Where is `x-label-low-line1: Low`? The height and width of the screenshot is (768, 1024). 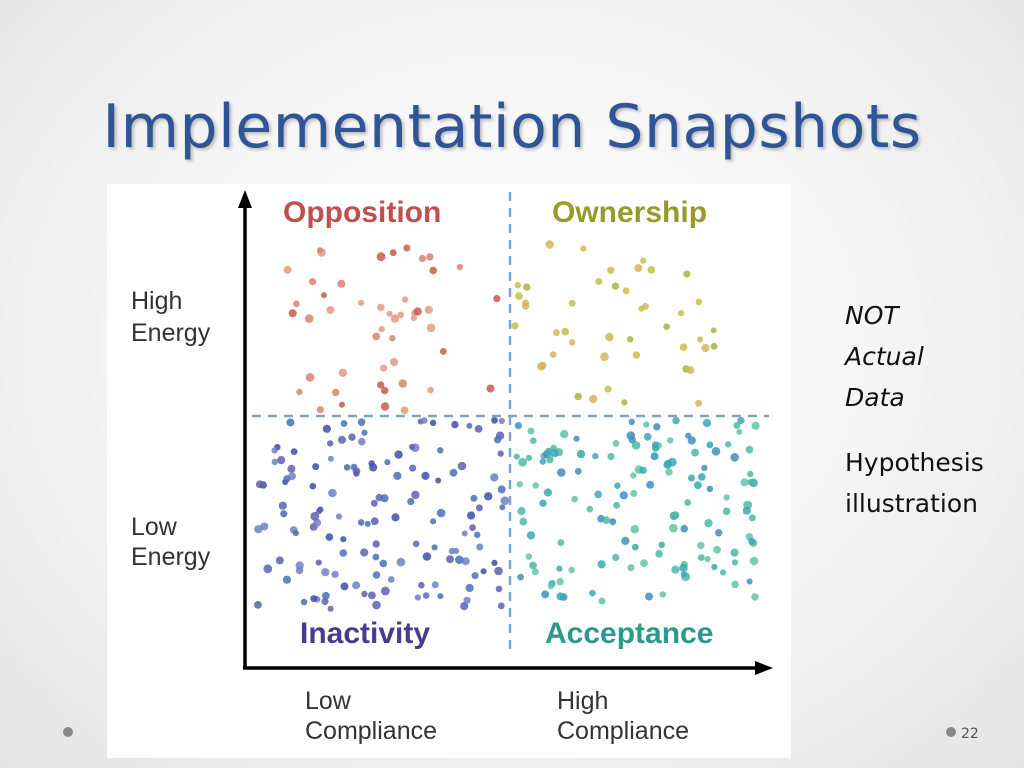
x-label-low-line1: Low is located at coordinates (328, 701).